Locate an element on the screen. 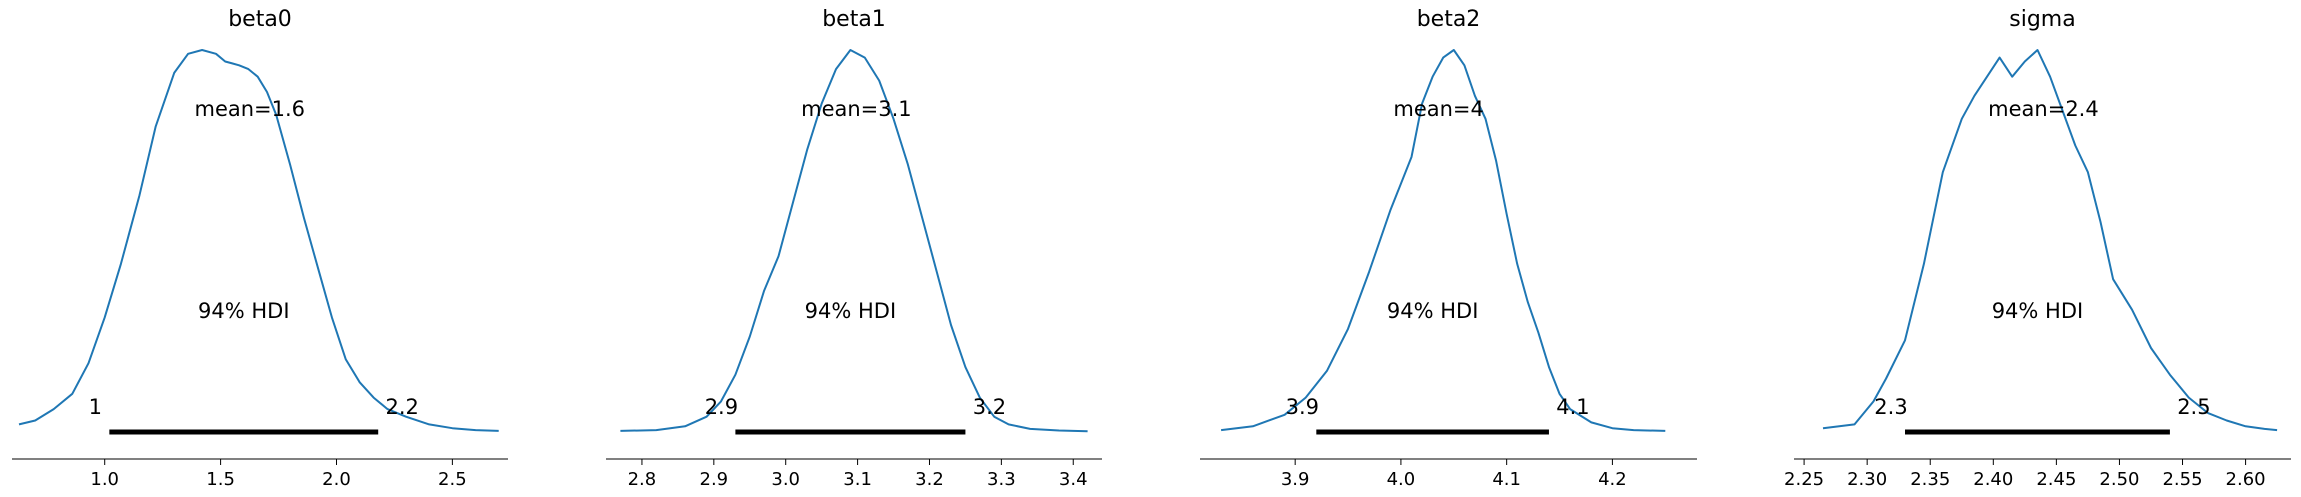 The width and height of the screenshot is (2301, 497). x-tick-label: 3.4 is located at coordinates (1073, 479).